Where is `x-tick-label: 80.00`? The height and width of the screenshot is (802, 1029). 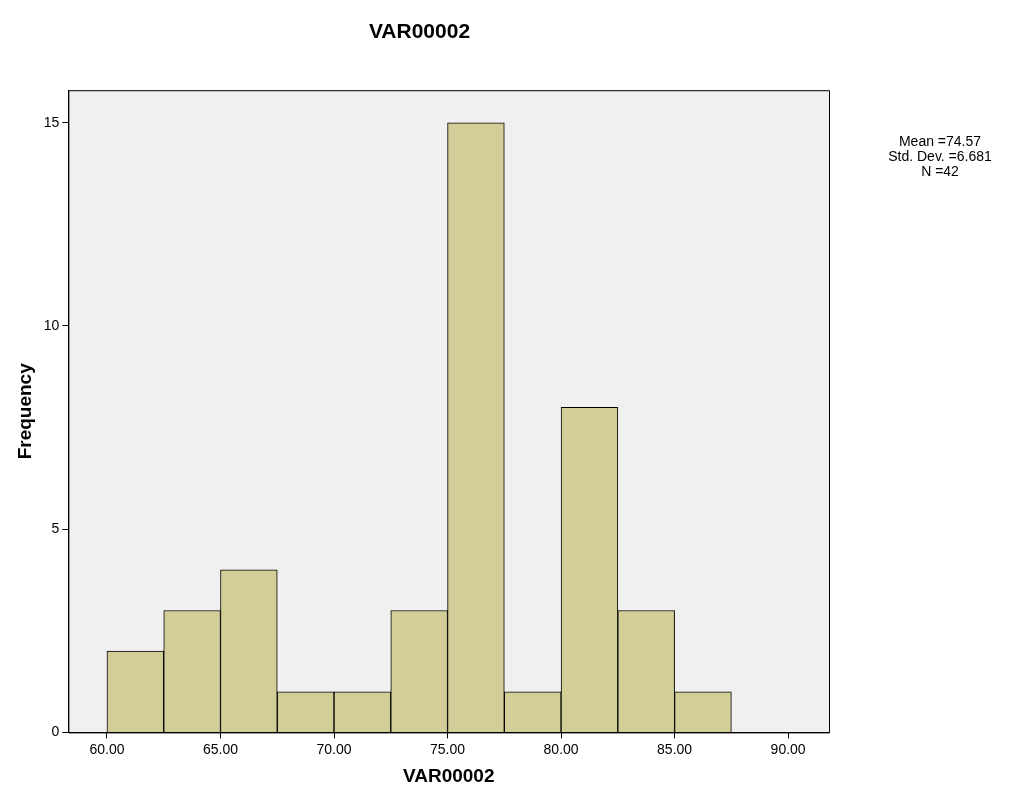 x-tick-label: 80.00 is located at coordinates (561, 748).